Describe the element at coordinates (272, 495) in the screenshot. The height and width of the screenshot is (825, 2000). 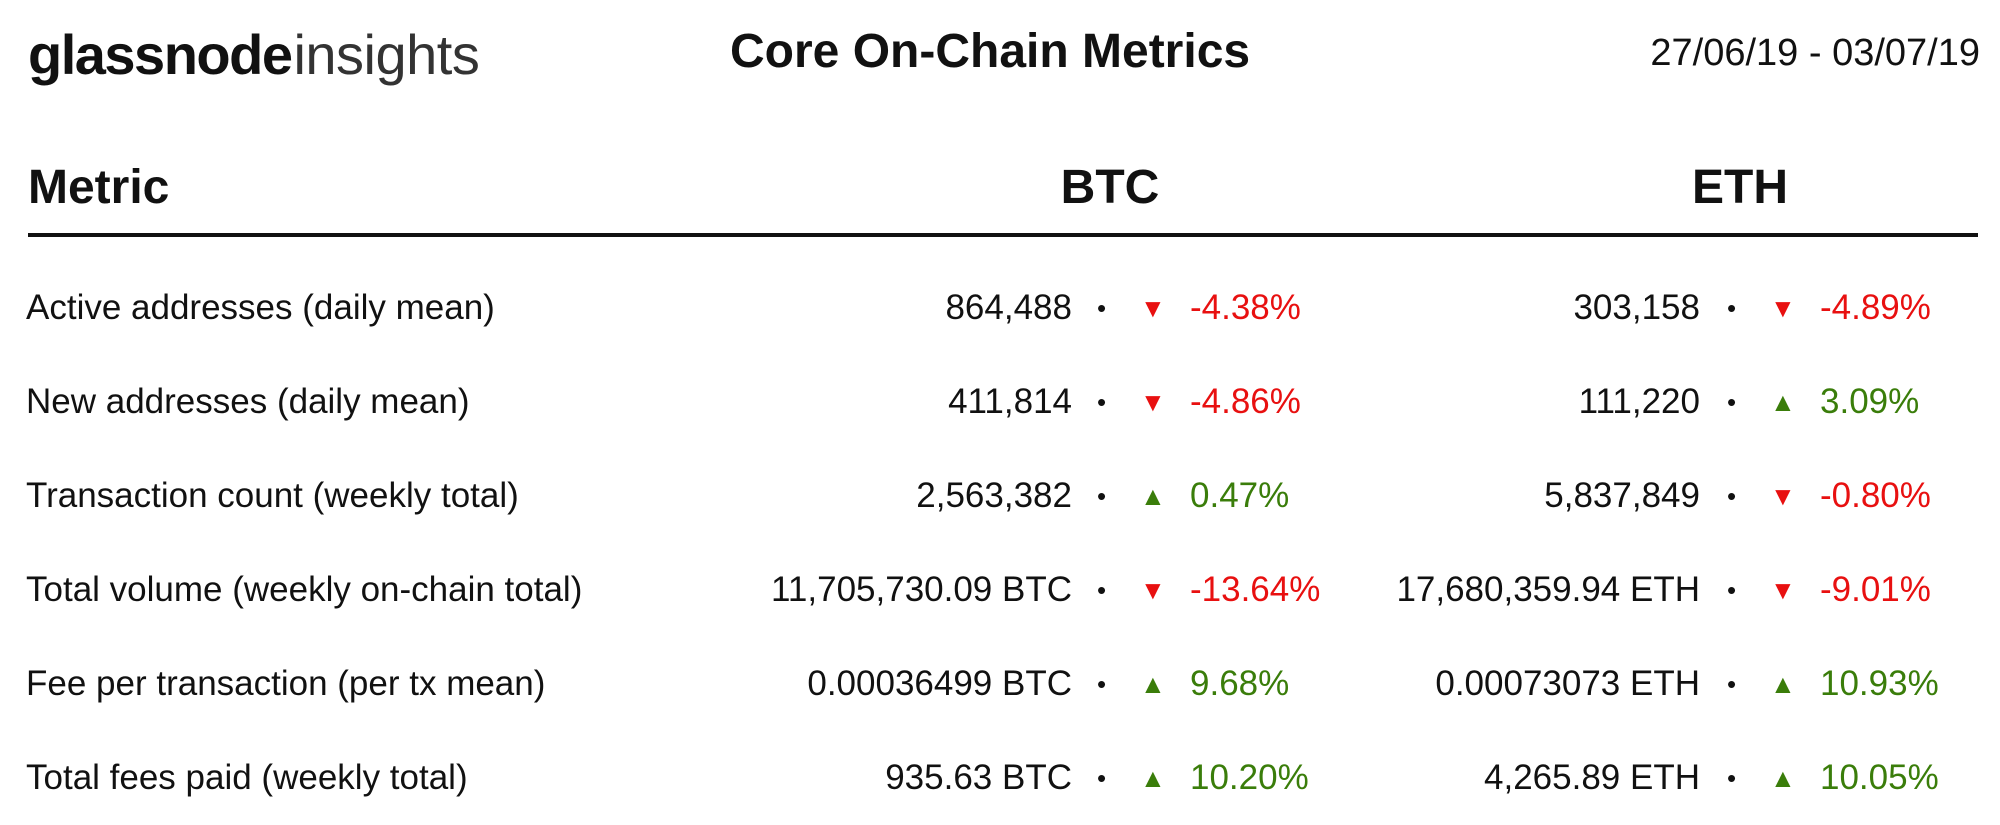
I see `metric-label: Transaction count (weekly total)` at that location.